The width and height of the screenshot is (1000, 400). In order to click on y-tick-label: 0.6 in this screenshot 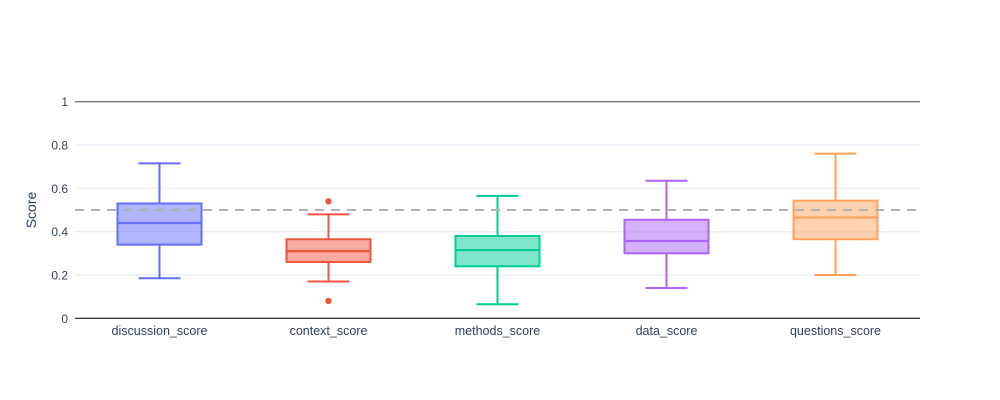, I will do `click(59, 189)`.